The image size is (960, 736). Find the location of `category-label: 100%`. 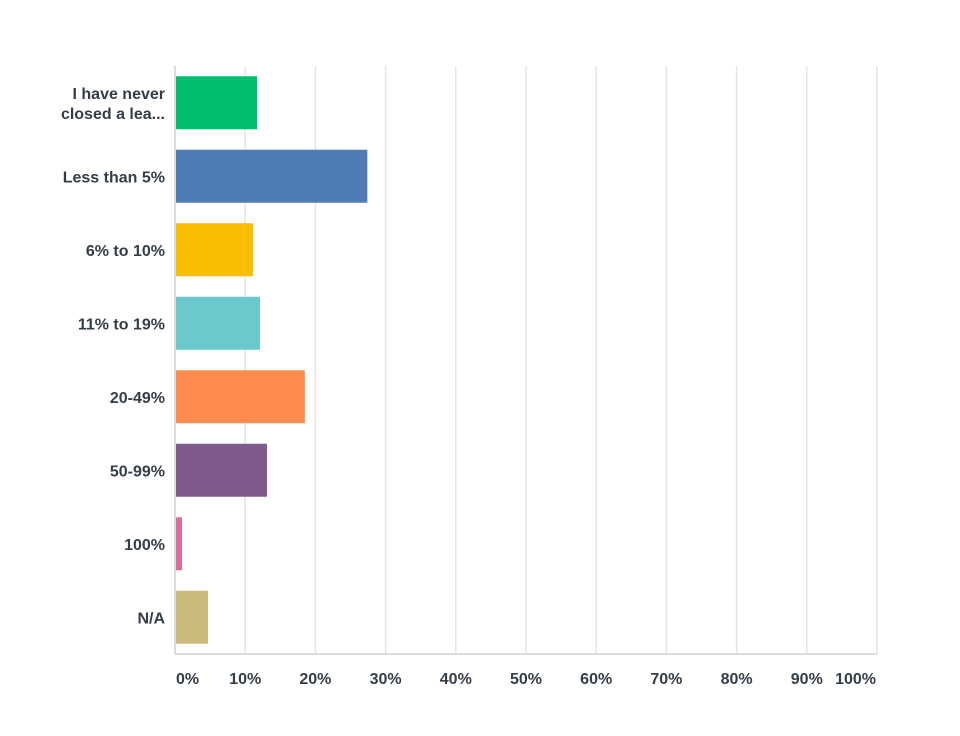

category-label: 100% is located at coordinates (144, 545).